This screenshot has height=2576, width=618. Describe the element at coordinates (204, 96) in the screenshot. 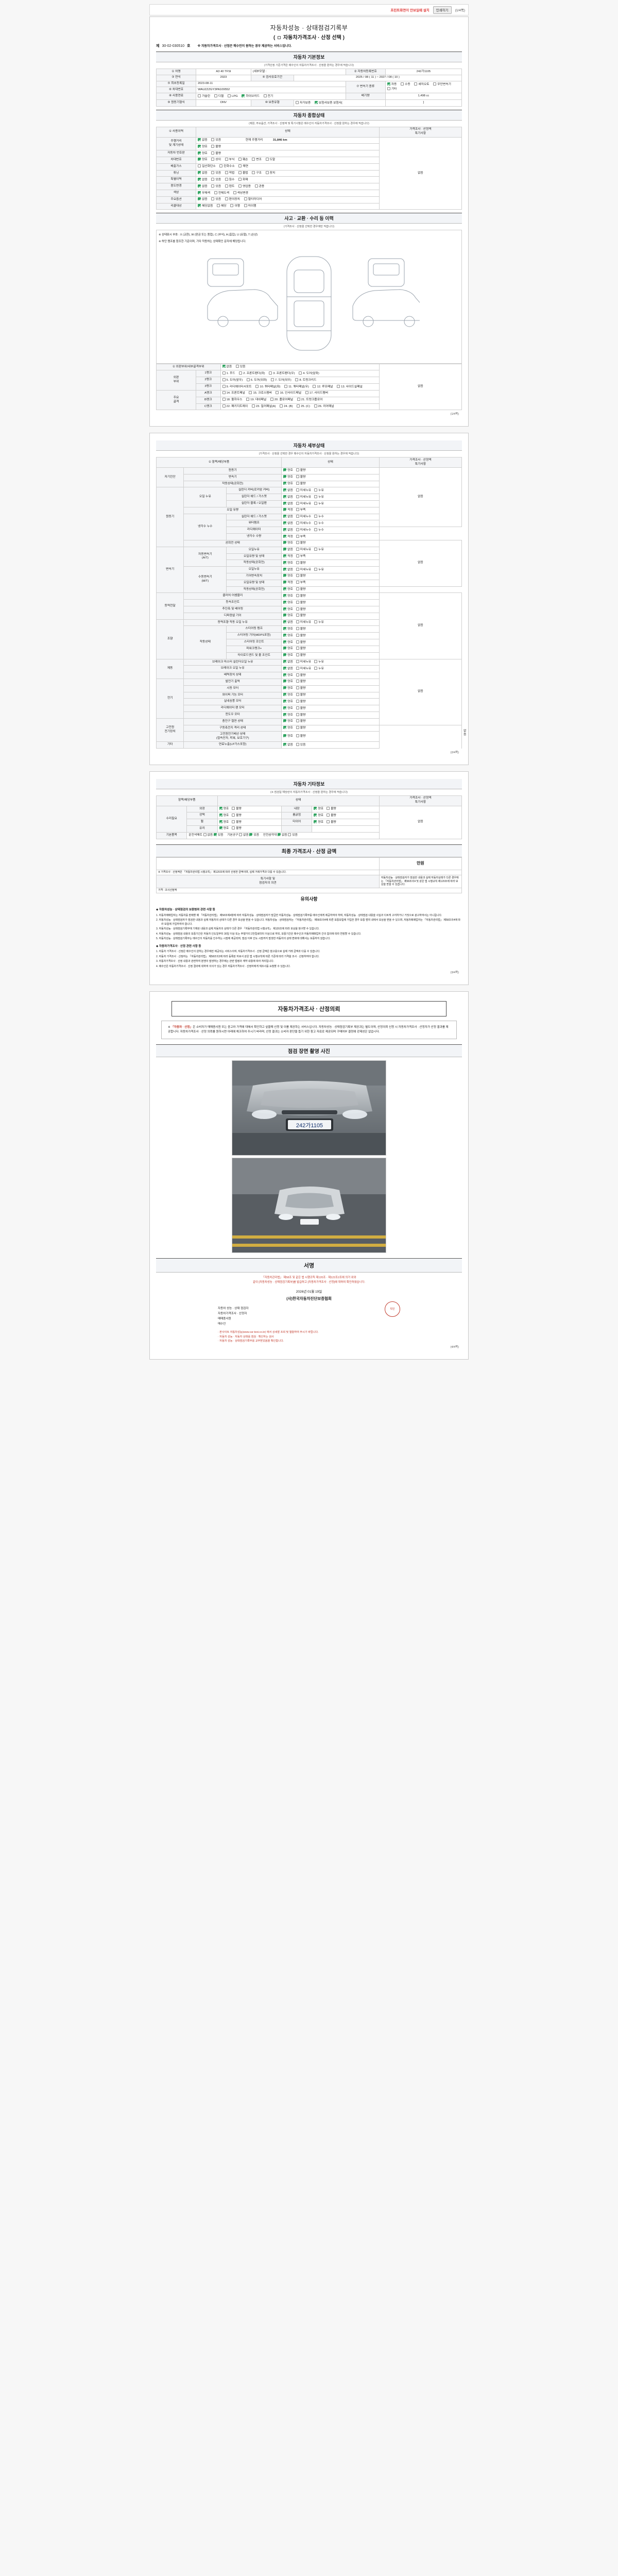

I see `fuel-opt-gasoline: 가솔린` at that location.